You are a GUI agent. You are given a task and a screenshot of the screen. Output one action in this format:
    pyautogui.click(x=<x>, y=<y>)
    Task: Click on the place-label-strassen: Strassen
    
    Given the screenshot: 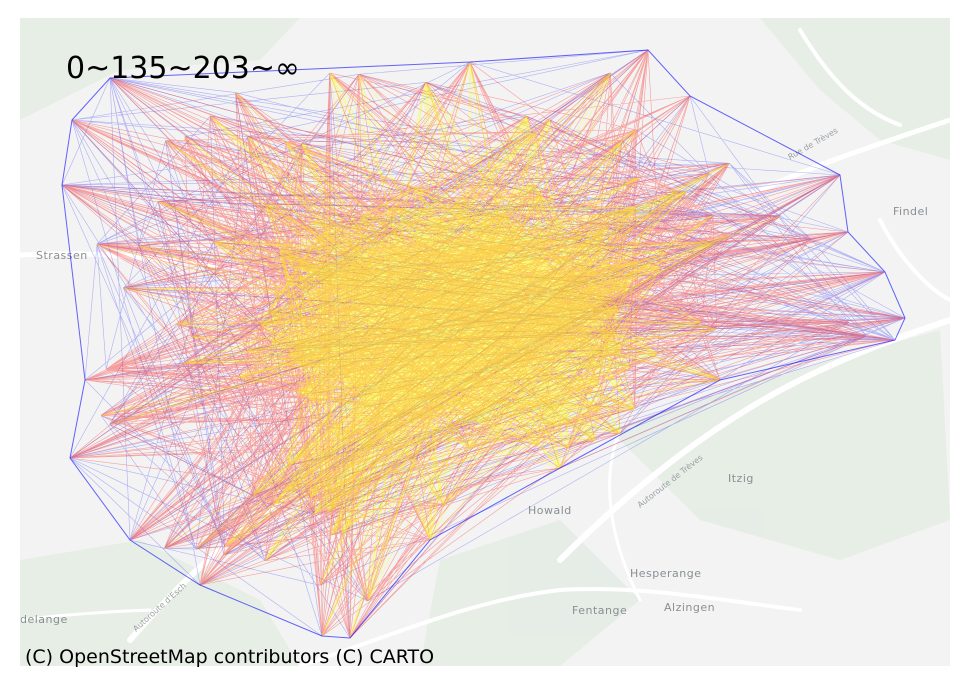 What is the action you would take?
    pyautogui.click(x=62, y=255)
    